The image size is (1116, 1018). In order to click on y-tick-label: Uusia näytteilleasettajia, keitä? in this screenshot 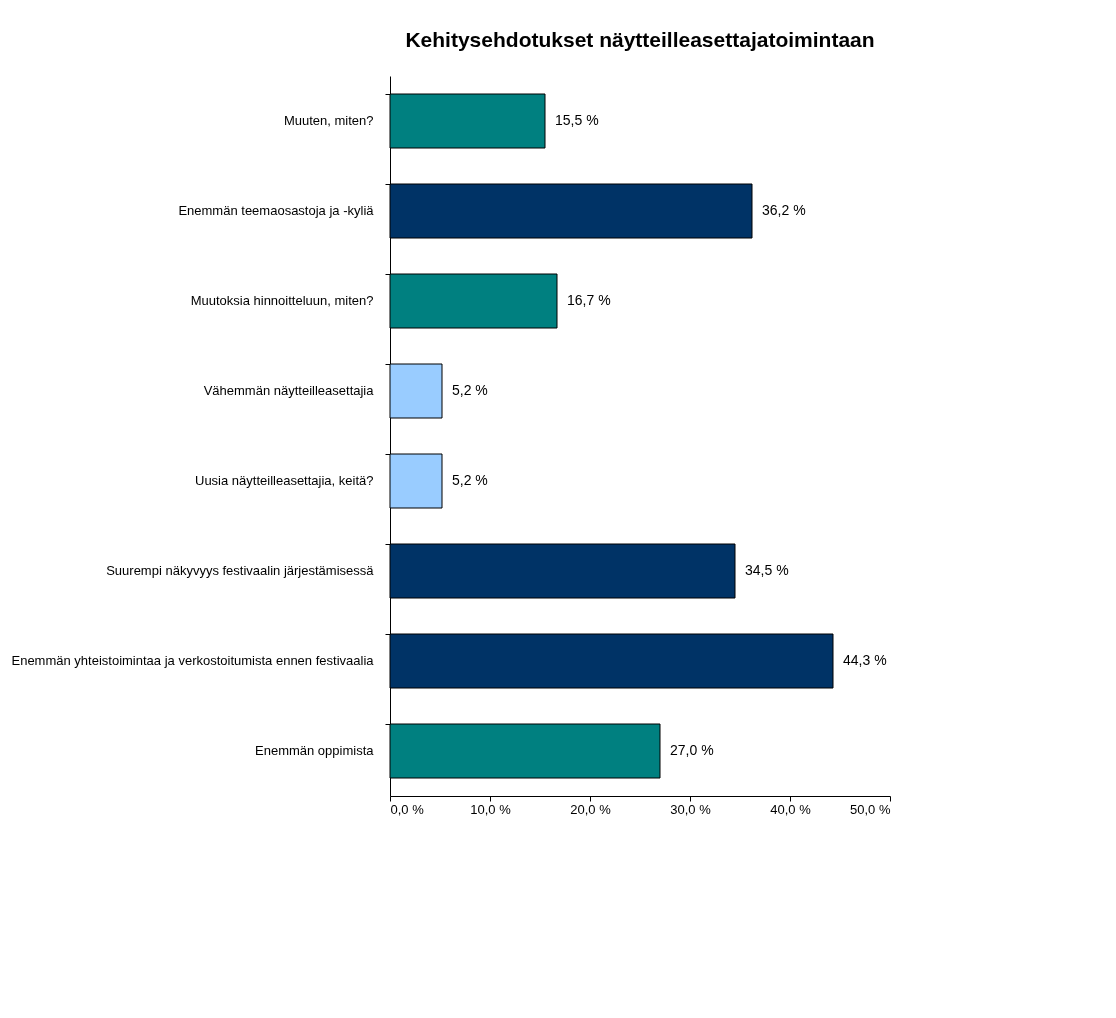, I will do `click(284, 480)`.